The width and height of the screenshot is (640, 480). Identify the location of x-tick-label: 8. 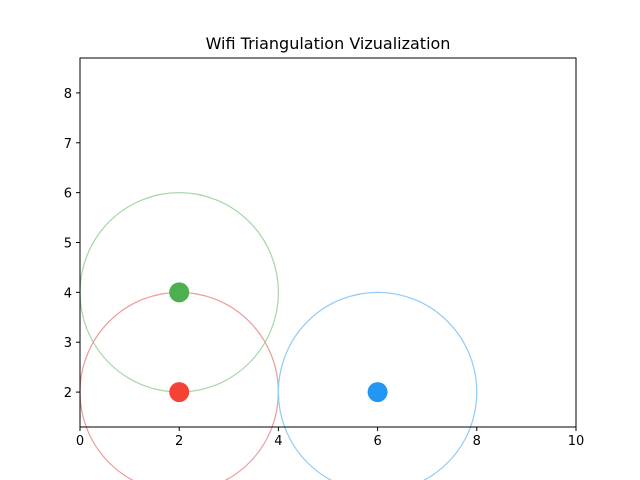
(477, 441).